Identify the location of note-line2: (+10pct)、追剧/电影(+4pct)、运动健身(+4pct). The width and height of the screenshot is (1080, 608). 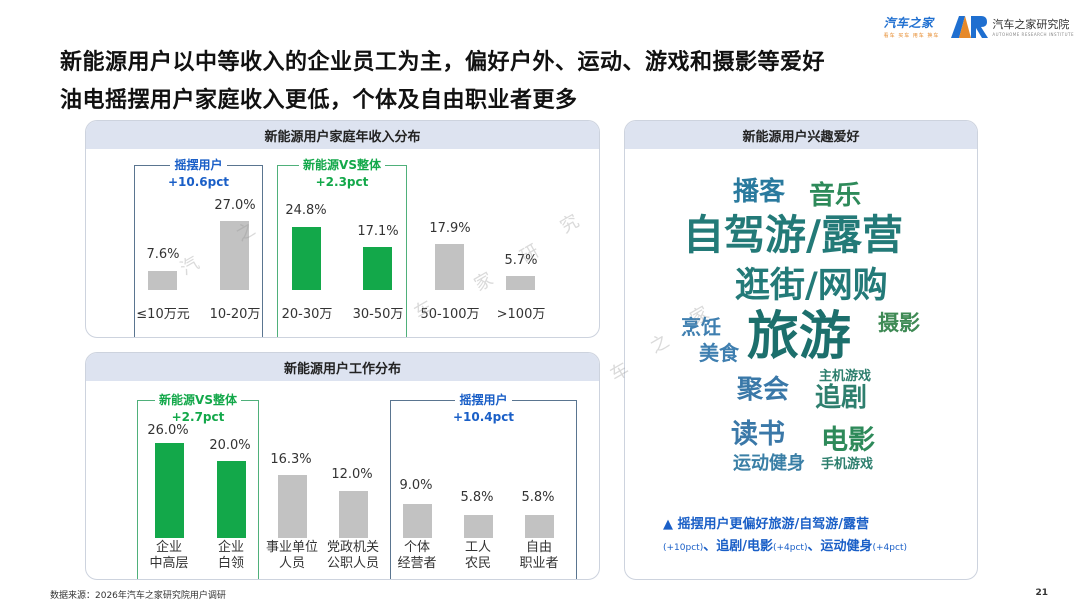
(813, 544).